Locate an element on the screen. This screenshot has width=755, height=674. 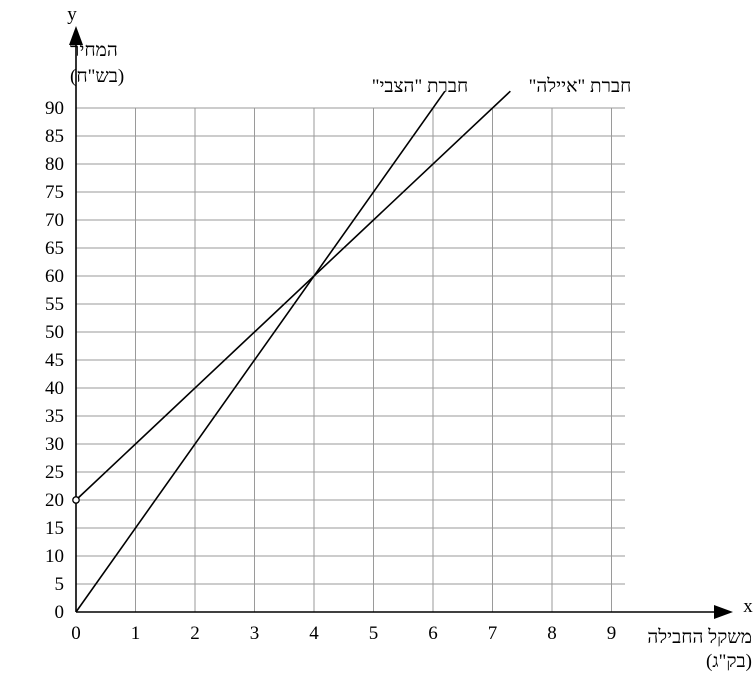
x-tick-label: 0 is located at coordinates (76, 633).